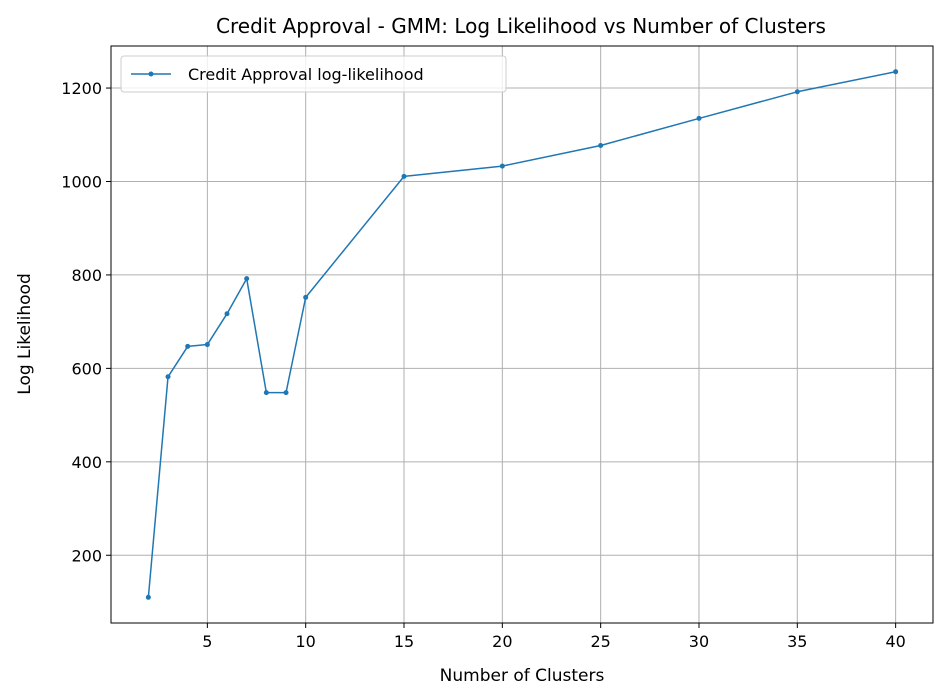  I want to click on y-tick-label: 200, so click(86, 555).